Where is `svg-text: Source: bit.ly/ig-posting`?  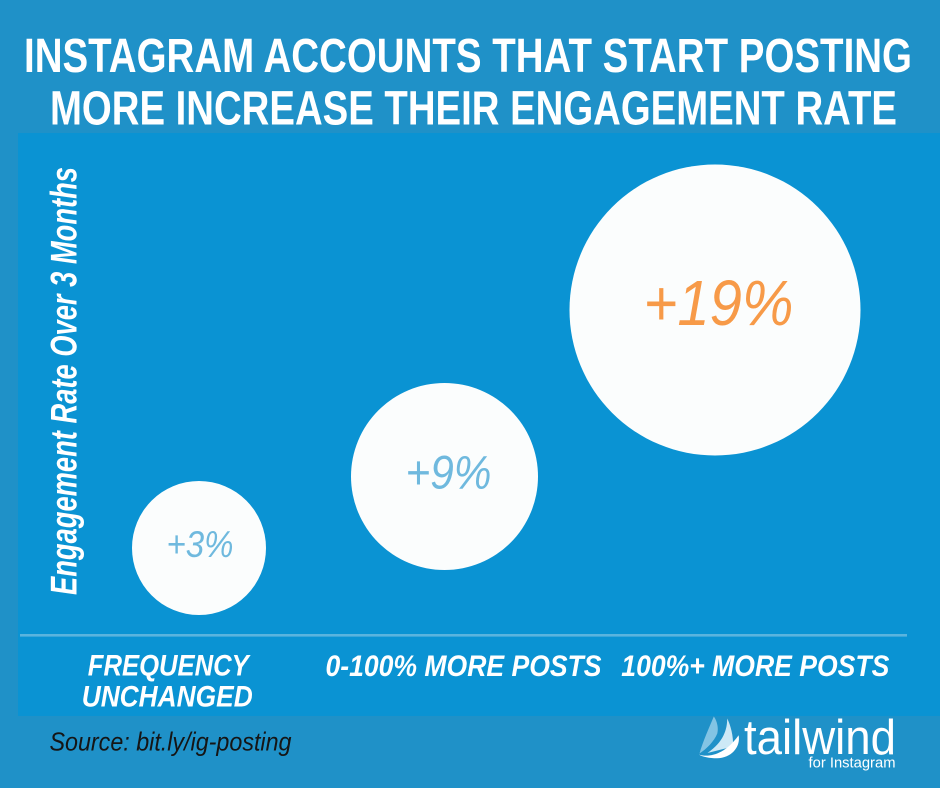
svg-text: Source: bit.ly/ig-posting is located at coordinates (171, 742).